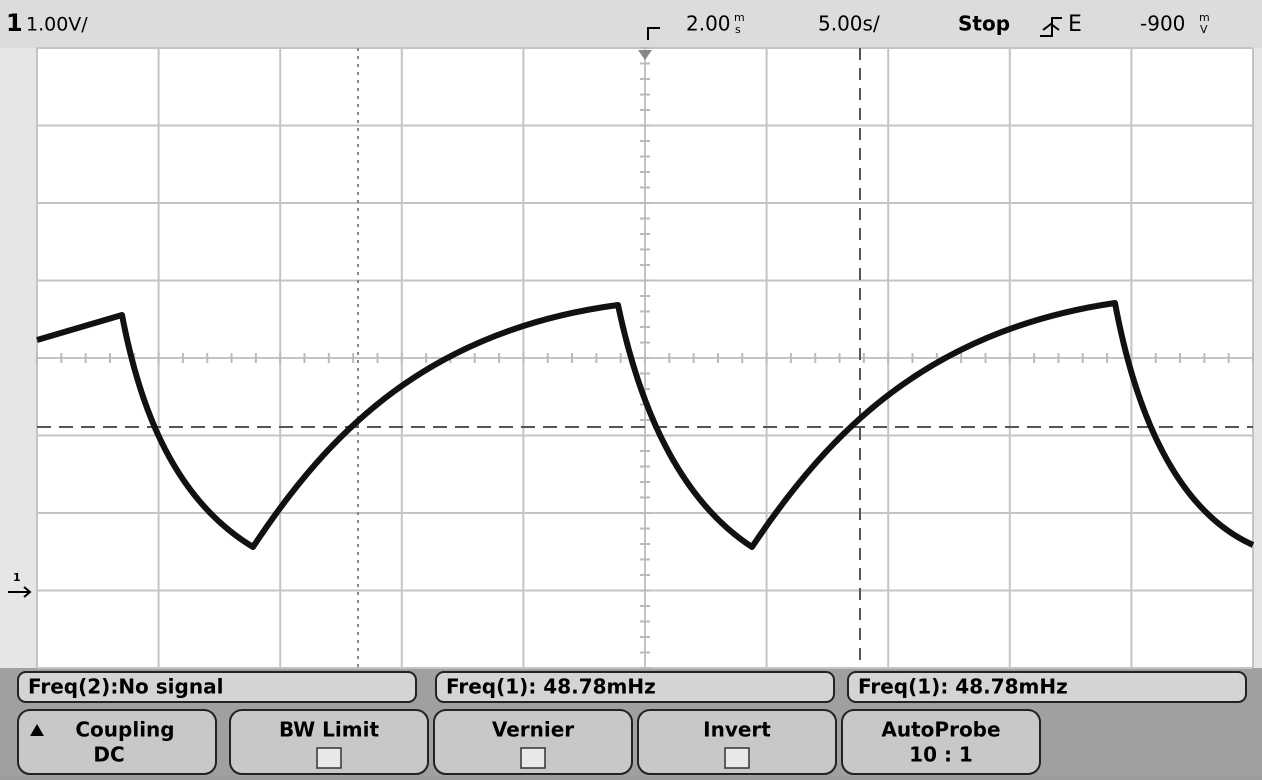 The image size is (1262, 780). What do you see at coordinates (20, 592) in the screenshot?
I see `ground-arrow` at bounding box center [20, 592].